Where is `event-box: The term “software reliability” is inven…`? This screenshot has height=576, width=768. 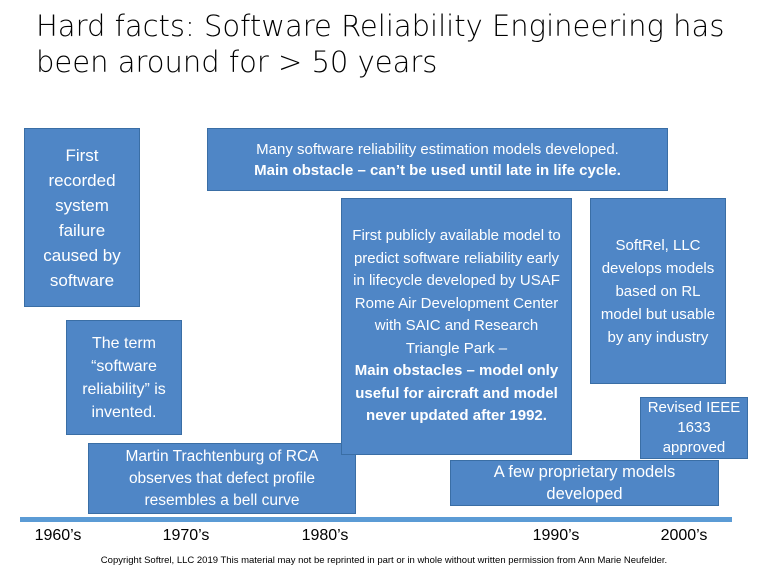 event-box: The term “software reliability” is inven… is located at coordinates (124, 377).